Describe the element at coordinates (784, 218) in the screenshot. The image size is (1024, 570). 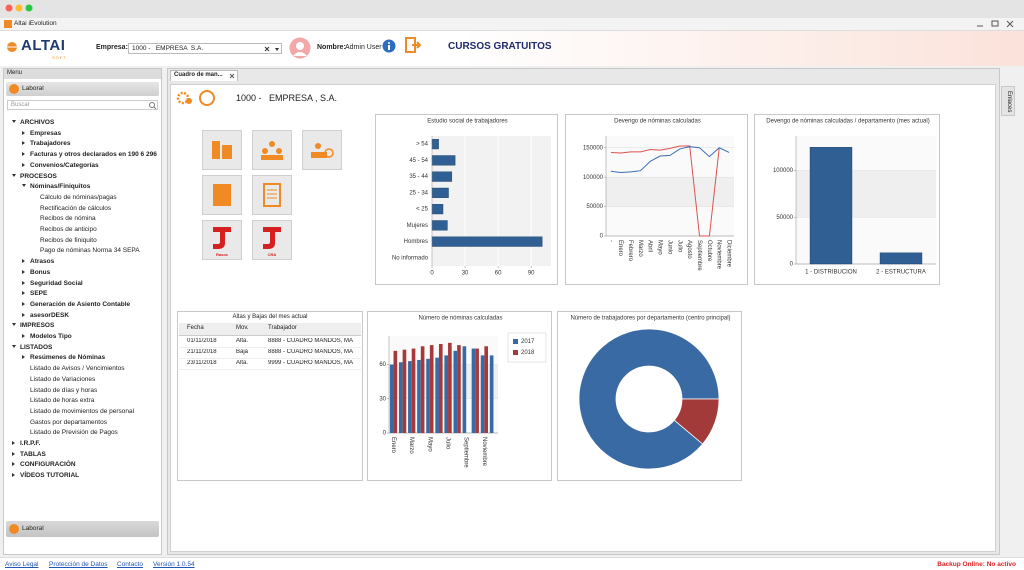
I see `y-tick-label: 50000` at that location.